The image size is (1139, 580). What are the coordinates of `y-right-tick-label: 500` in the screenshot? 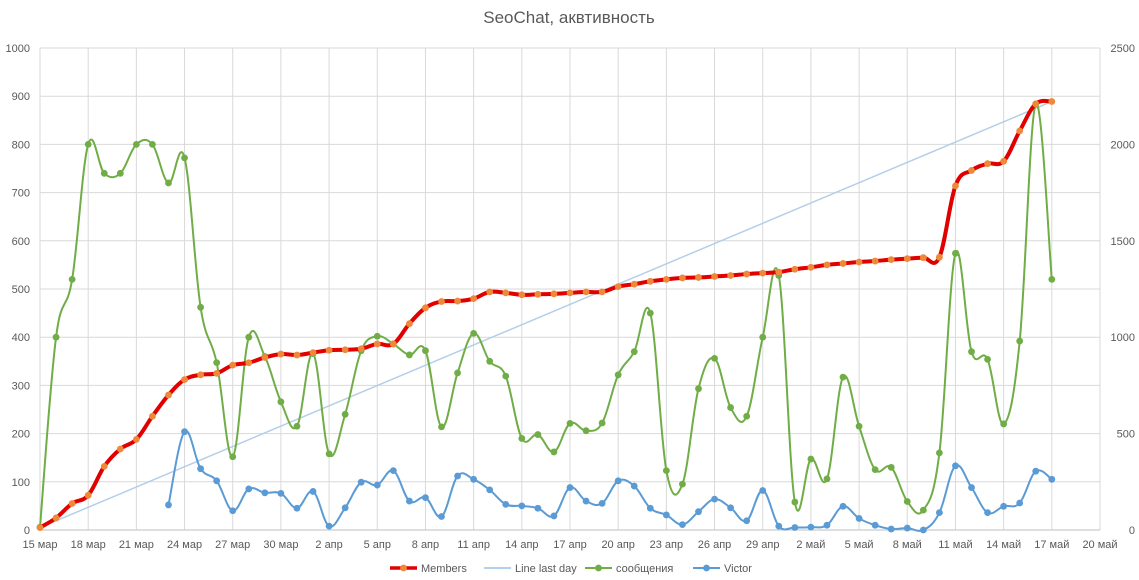 It's located at (1126, 435).